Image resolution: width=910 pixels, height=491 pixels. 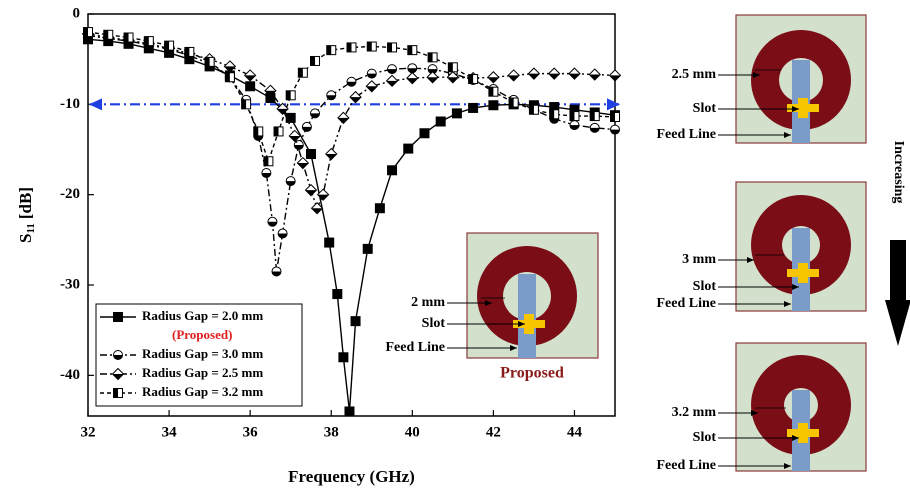 I want to click on x-tick-label: 32, so click(x=88, y=432).